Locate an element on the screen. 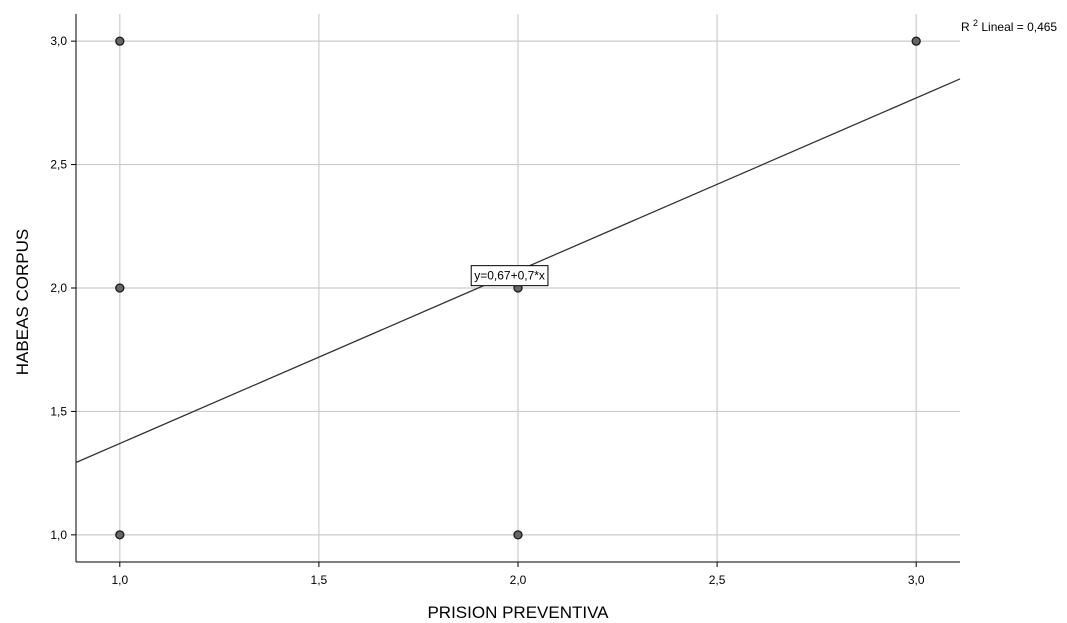 This screenshot has height=623, width=1067. r-squared-label: R 2 Lineal = 0,465 is located at coordinates (1009, 24).